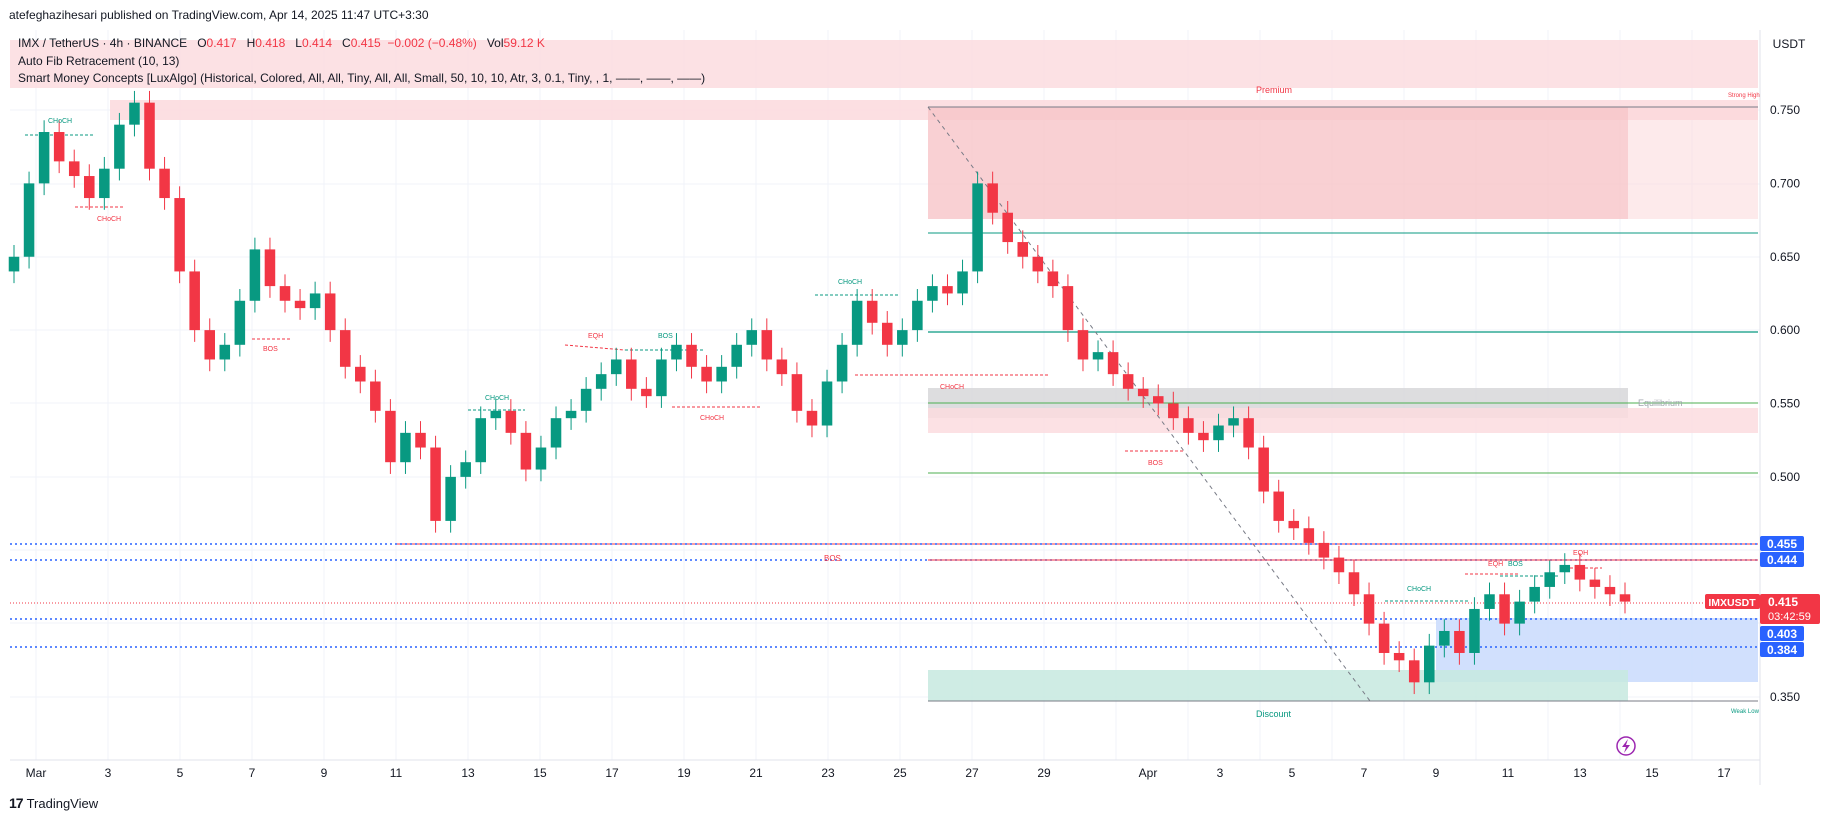  What do you see at coordinates (1785, 110) in the screenshot?
I see `price-tick-label: 0.750` at bounding box center [1785, 110].